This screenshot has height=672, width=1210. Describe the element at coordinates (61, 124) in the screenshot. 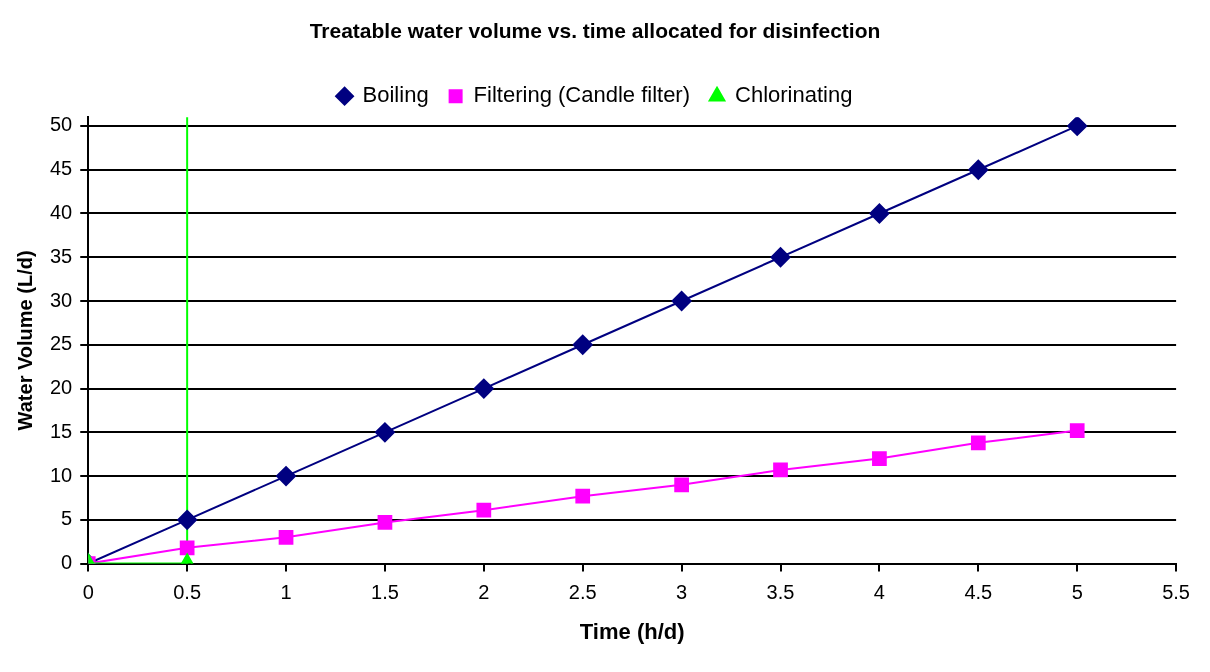

I see `y-tick-label: 50` at that location.